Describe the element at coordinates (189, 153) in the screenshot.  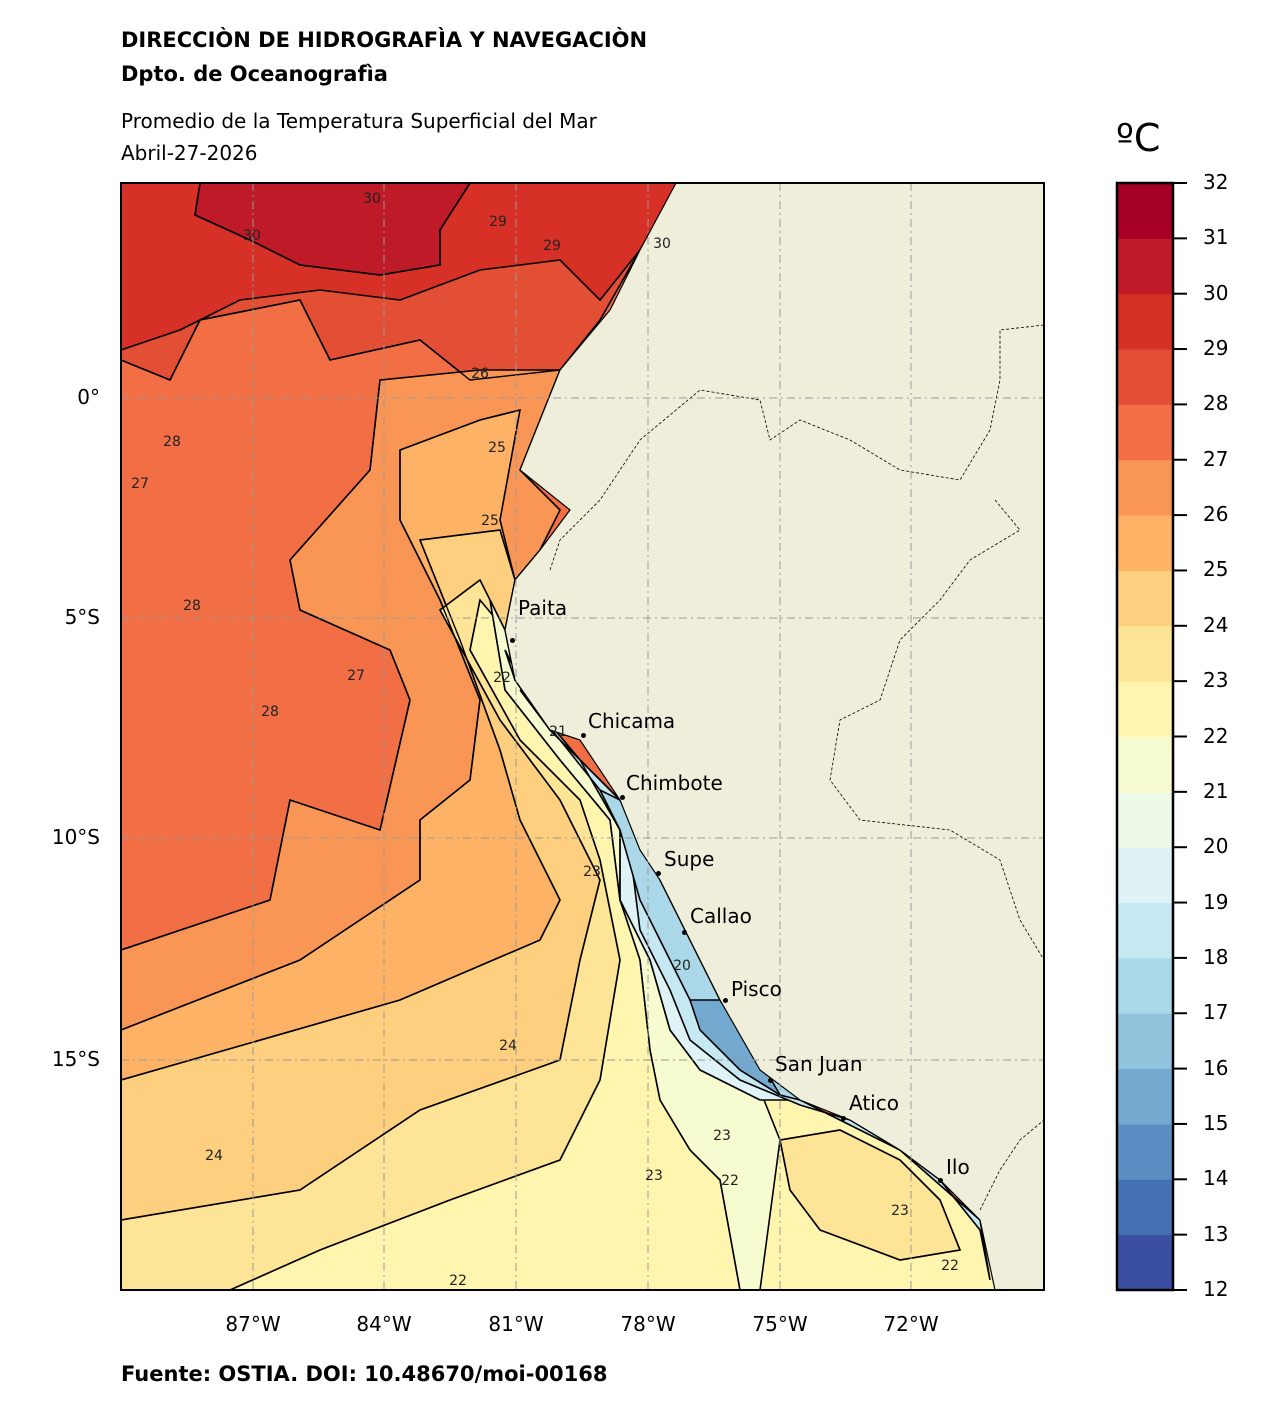
I see `map-date: Abril-27-2026` at that location.